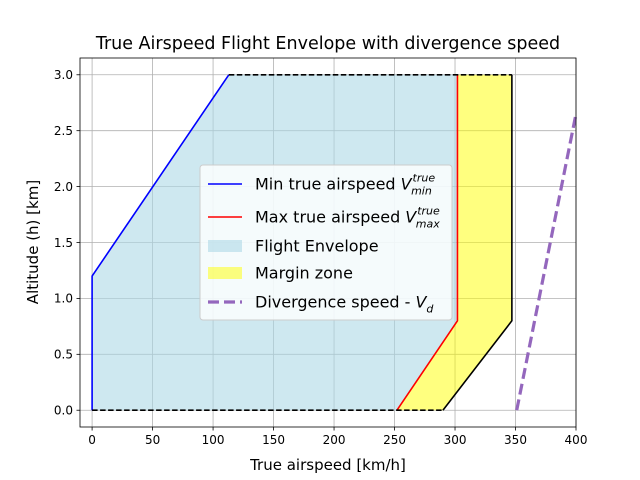 Image resolution: width=640 pixels, height=480 pixels. I want to click on y-axis-label: Altitude (h) [km], so click(33, 242).